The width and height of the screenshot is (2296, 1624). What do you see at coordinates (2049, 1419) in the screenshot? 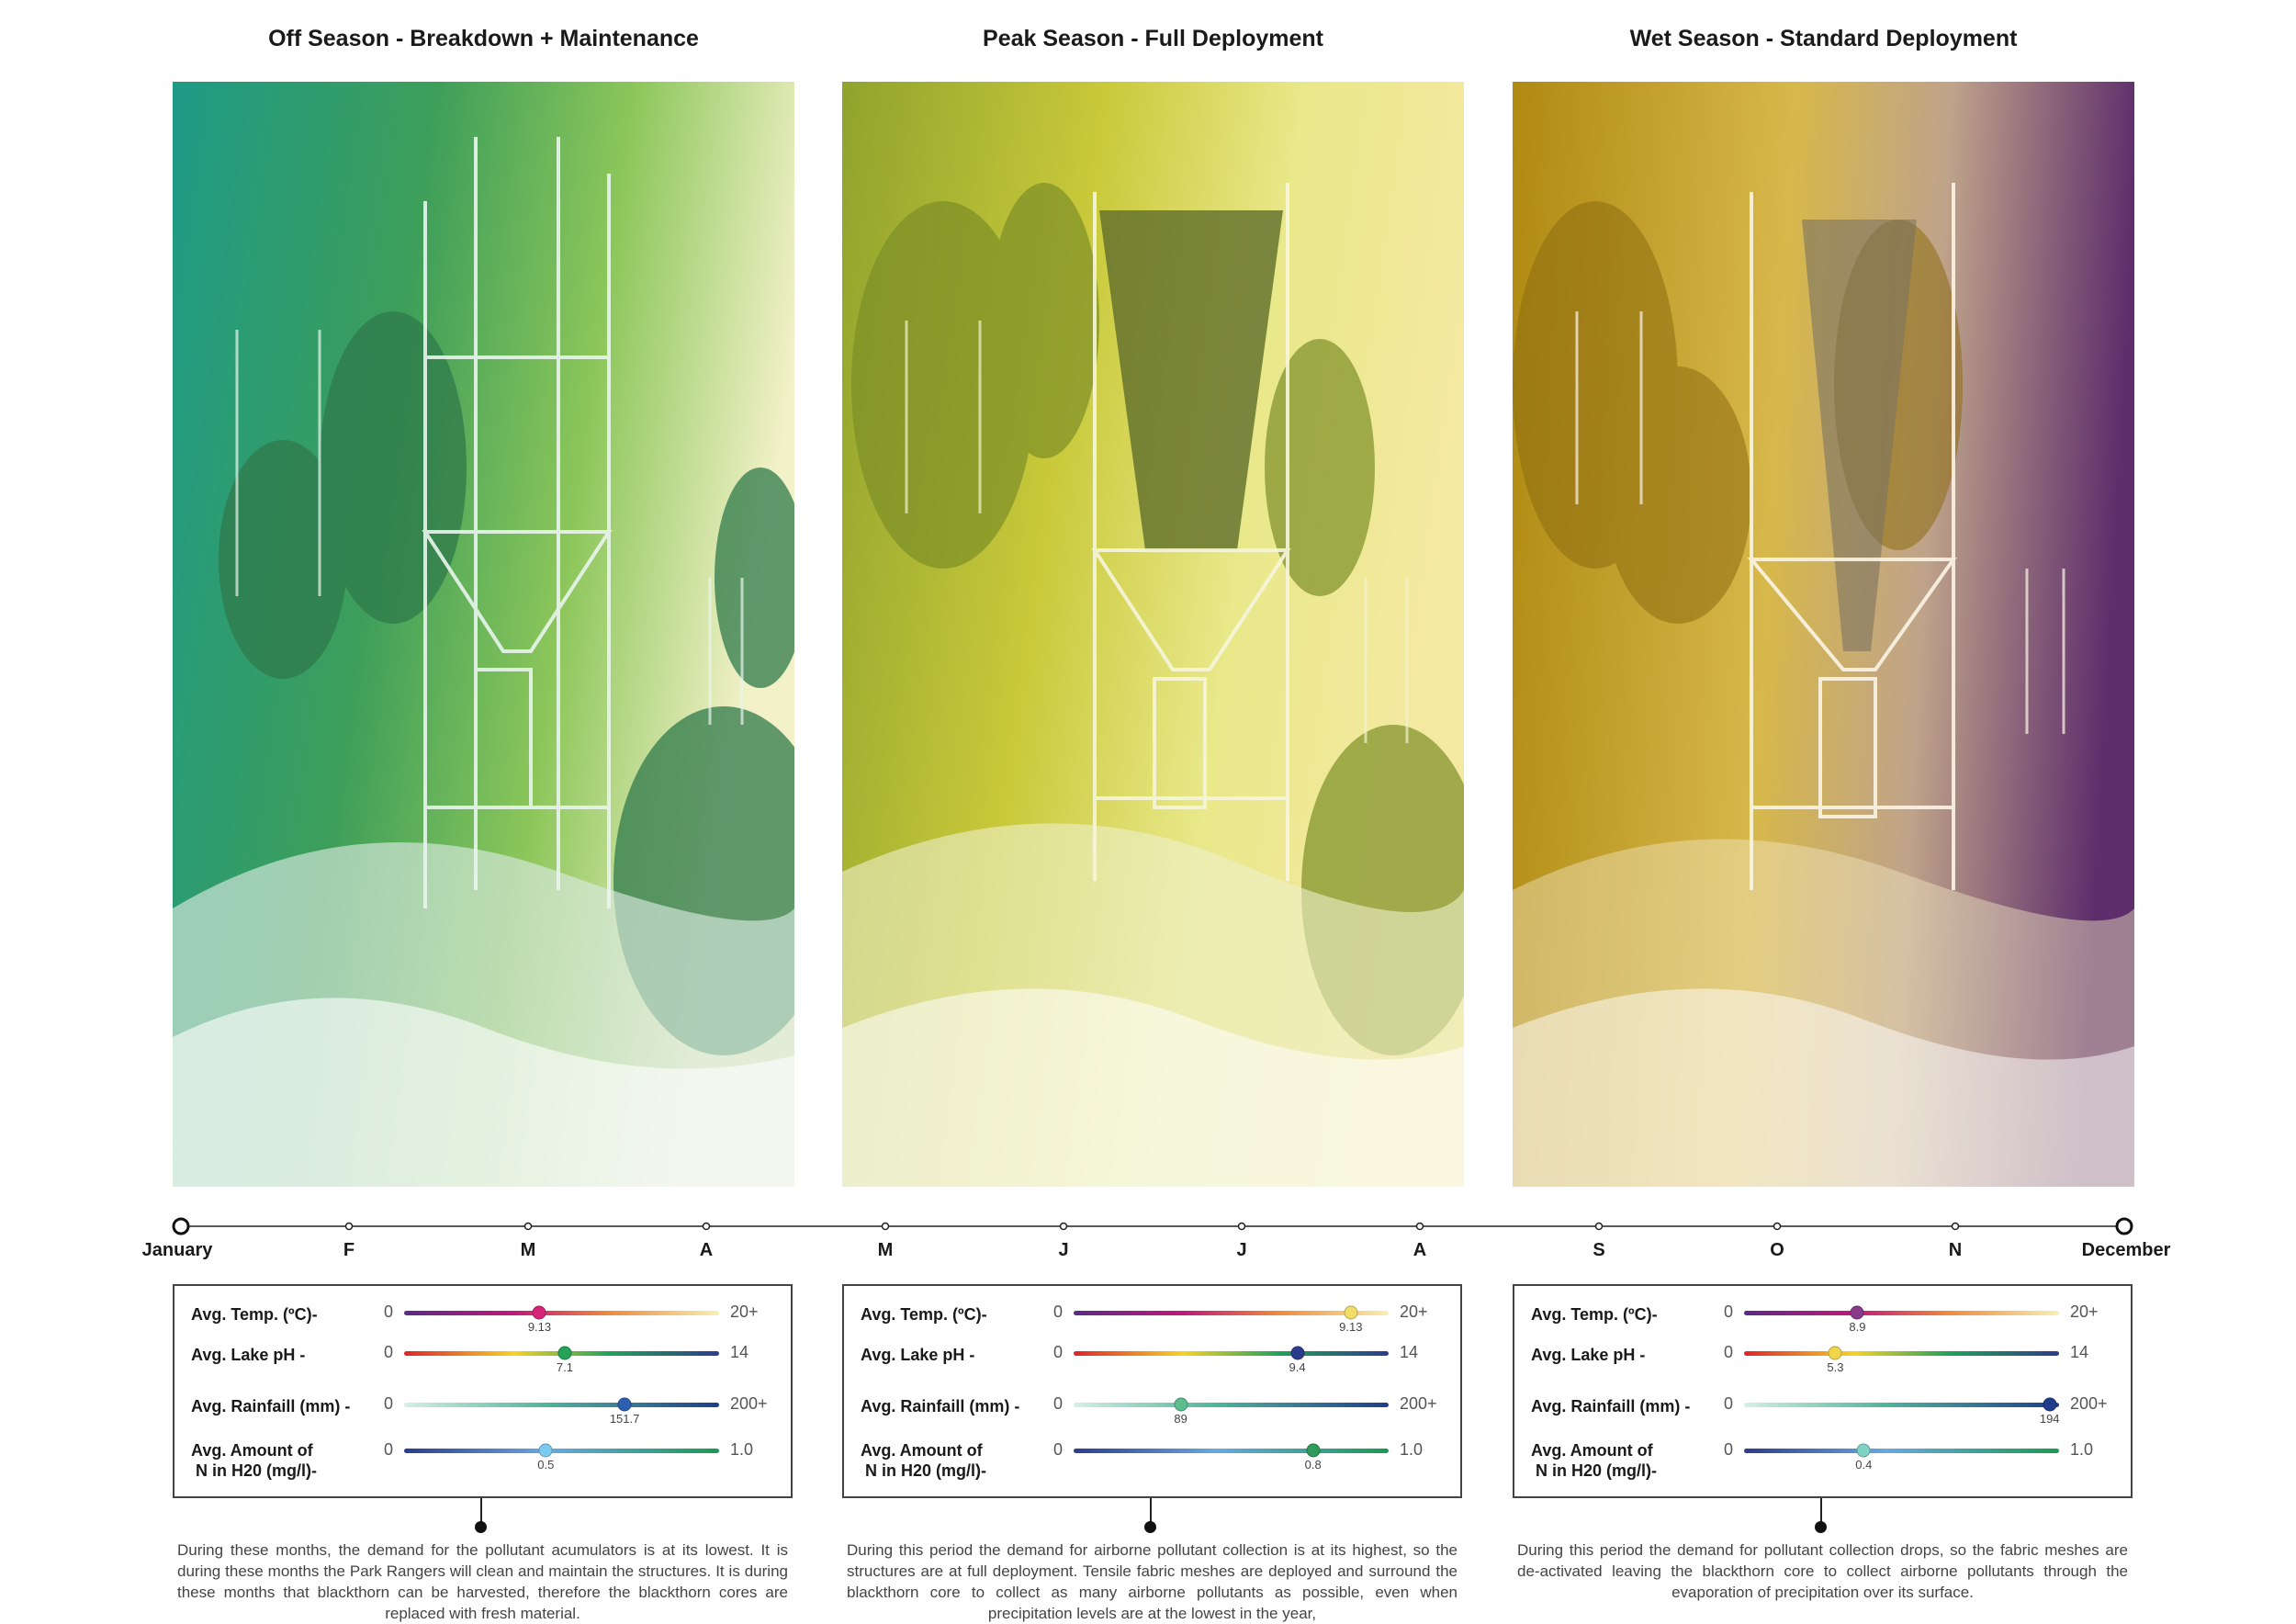
I see `stat-value: 194` at bounding box center [2049, 1419].